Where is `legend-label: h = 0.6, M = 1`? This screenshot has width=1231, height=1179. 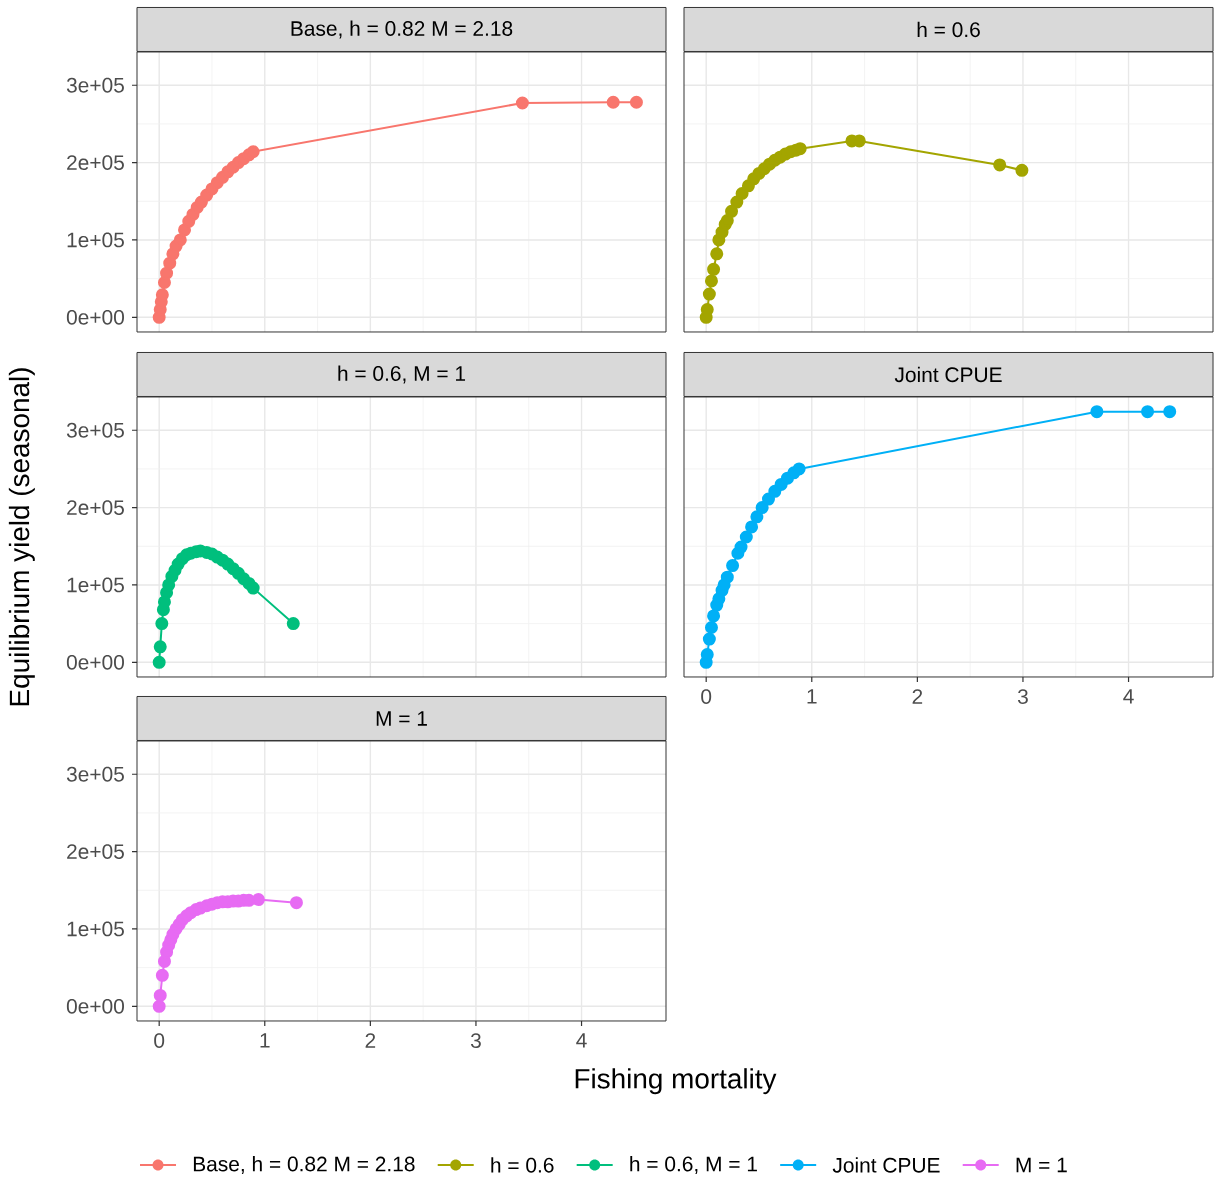
legend-label: h = 0.6, M = 1 is located at coordinates (693, 1165).